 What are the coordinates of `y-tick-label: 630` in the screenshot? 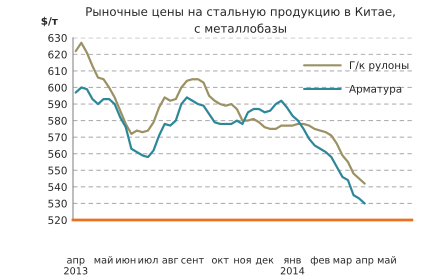 It's located at (57, 38).